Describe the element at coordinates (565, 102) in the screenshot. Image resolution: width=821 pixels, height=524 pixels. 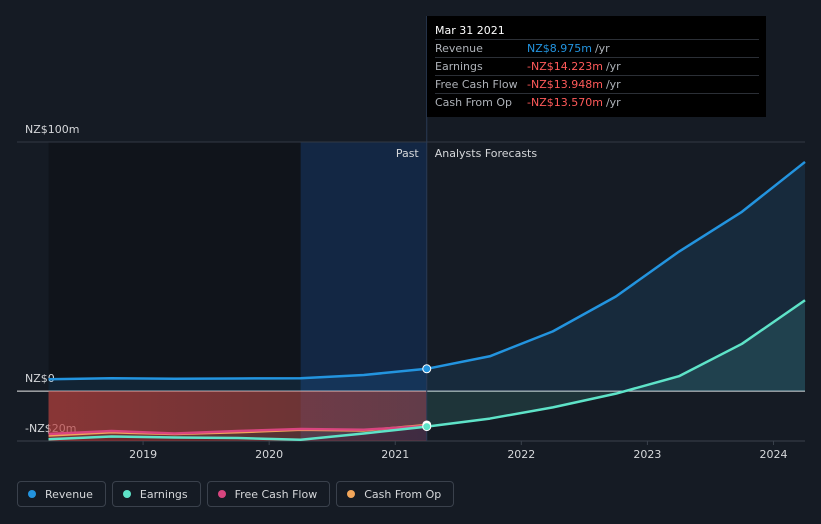
I see `tooltip-value: -NZ$13.570m` at that location.